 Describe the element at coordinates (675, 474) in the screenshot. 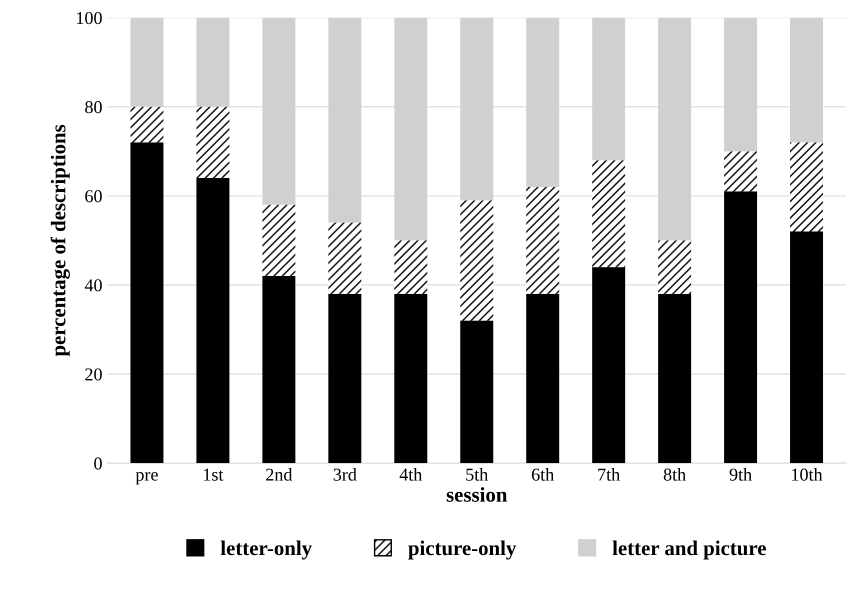

I see `x-tick-label: 8th` at that location.